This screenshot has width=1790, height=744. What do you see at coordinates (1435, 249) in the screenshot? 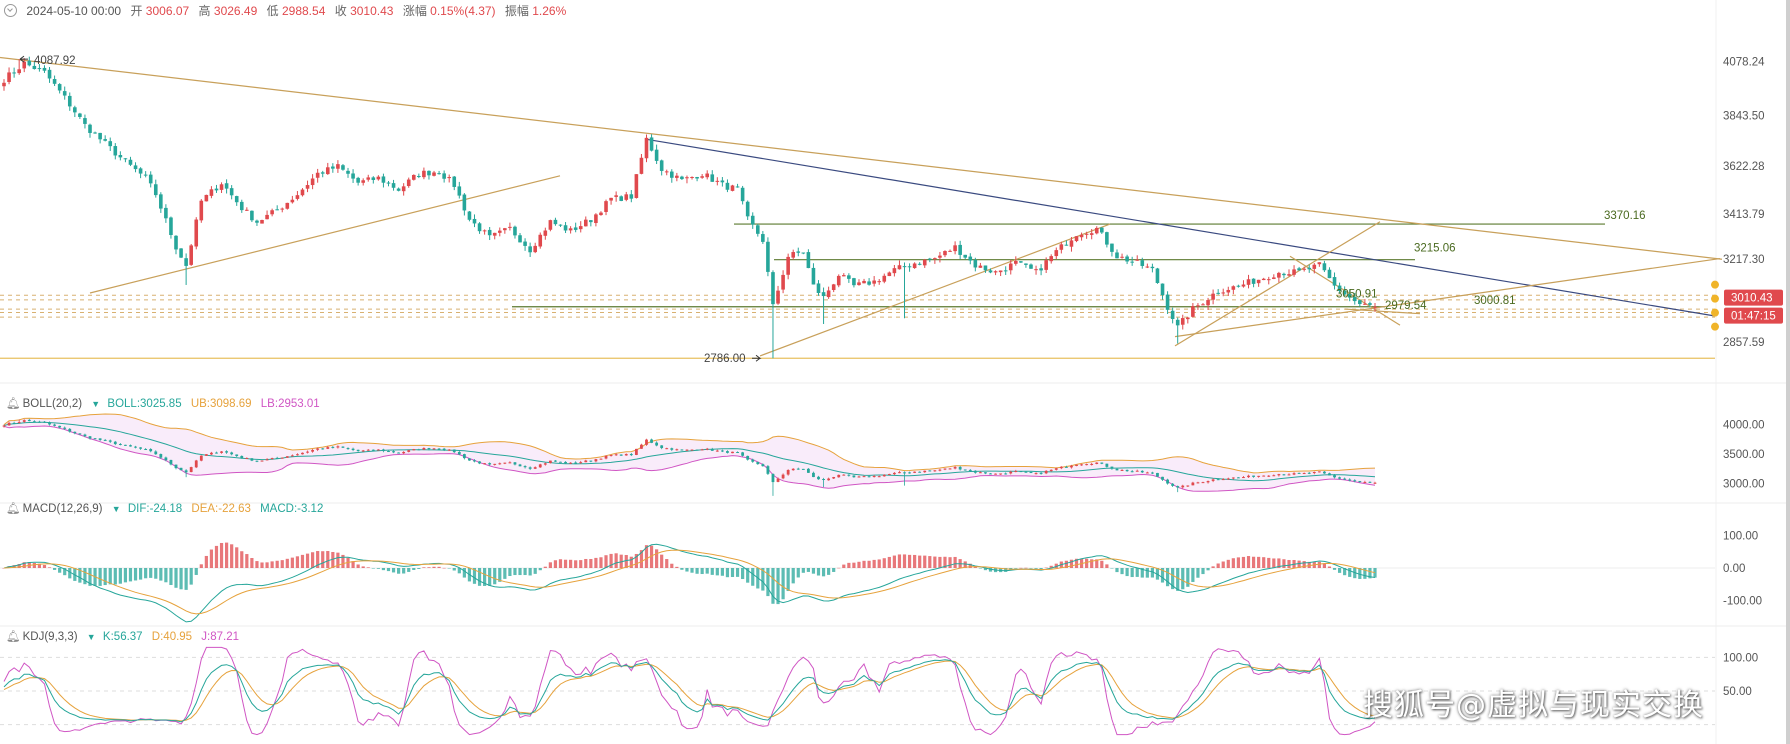
I see `annotation-3215: 3215.06` at bounding box center [1435, 249].